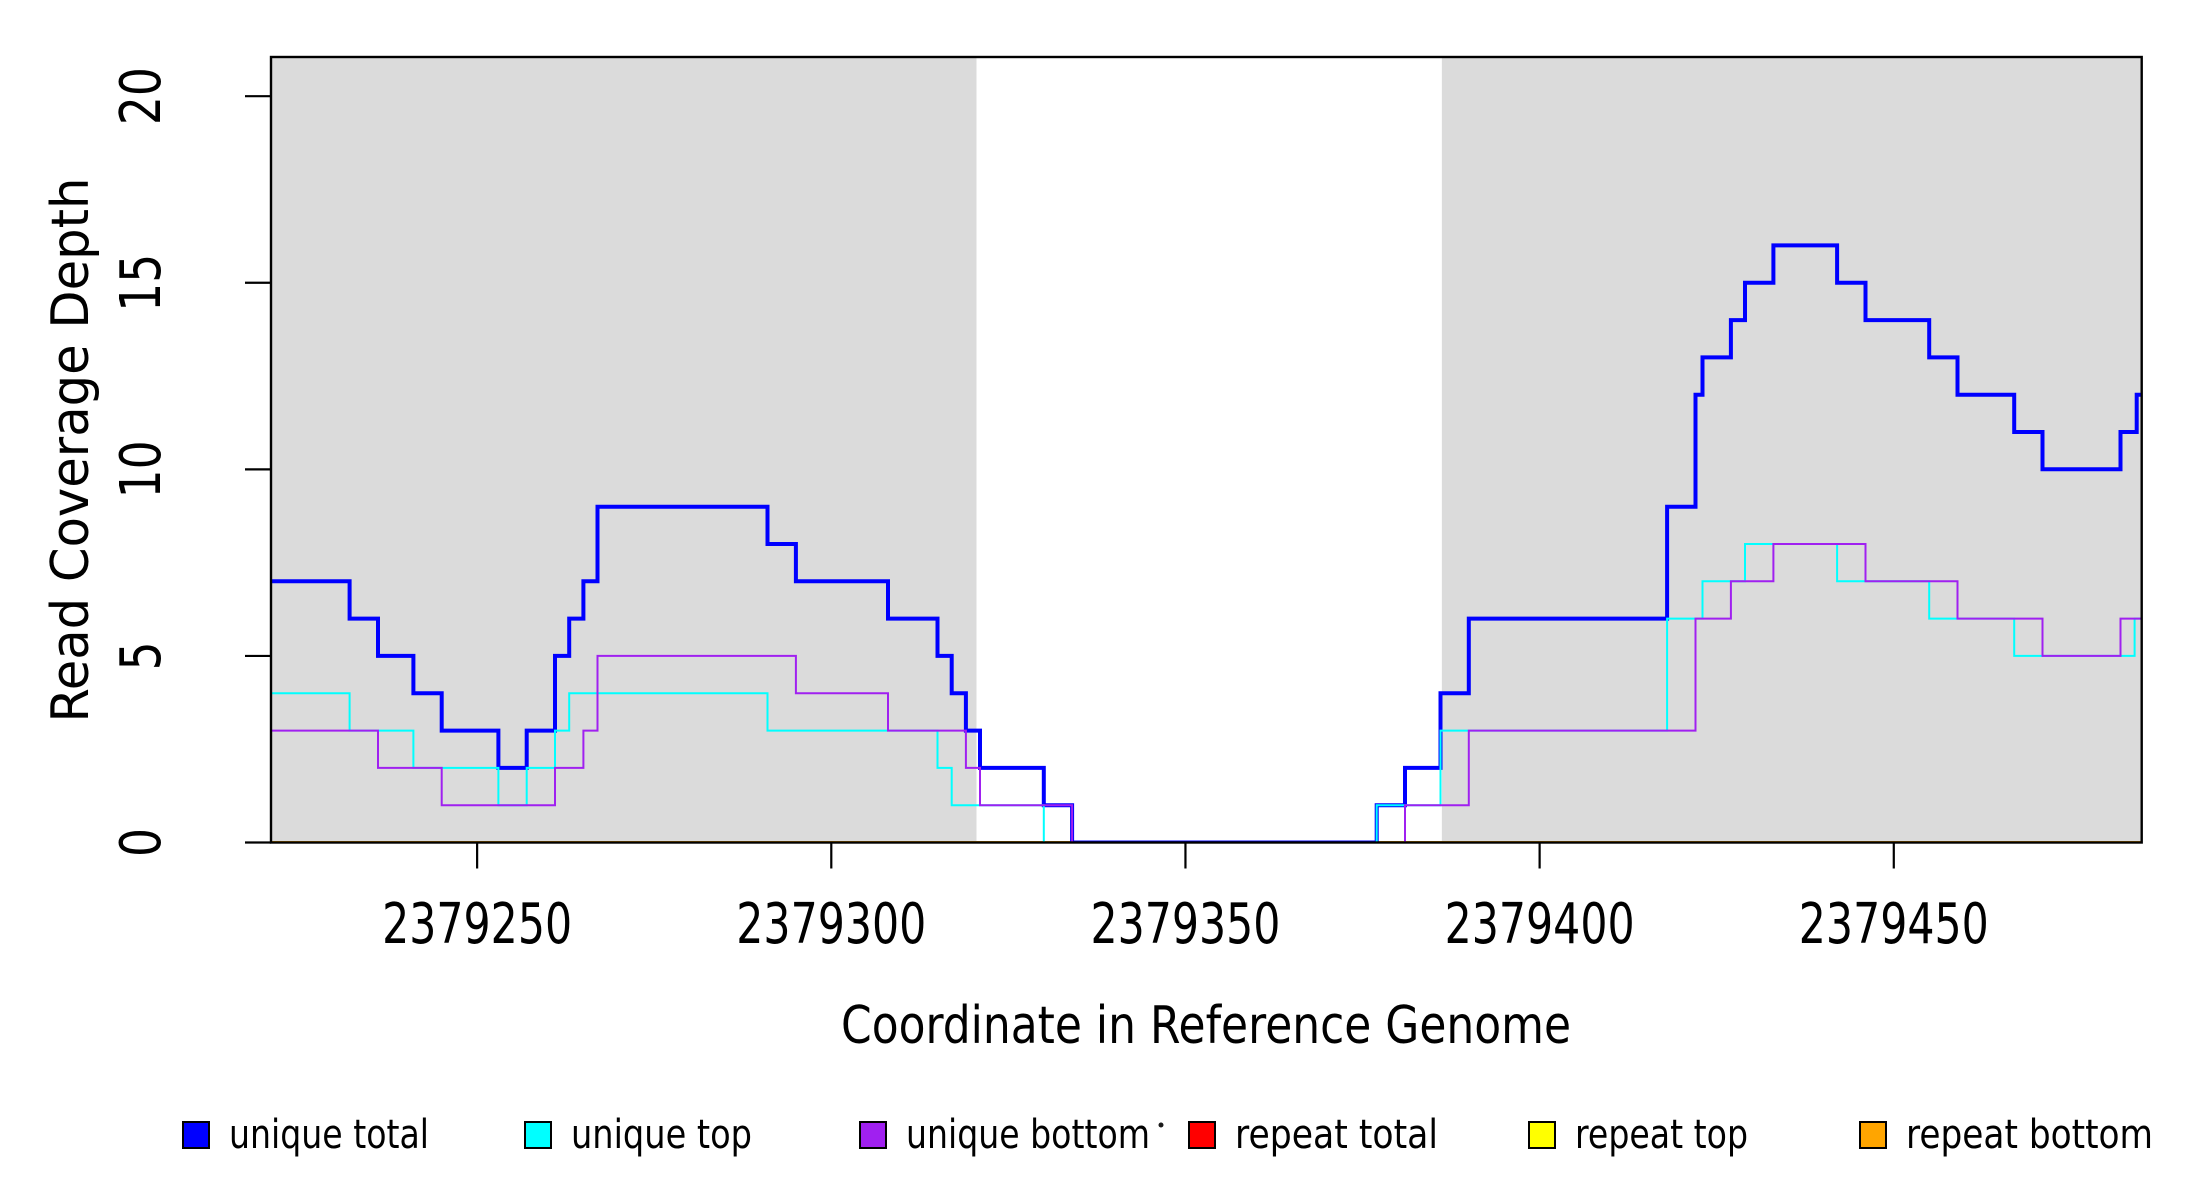 The height and width of the screenshot is (1204, 2200). What do you see at coordinates (1185, 924) in the screenshot?
I see `x-tick-label: 2379350` at bounding box center [1185, 924].